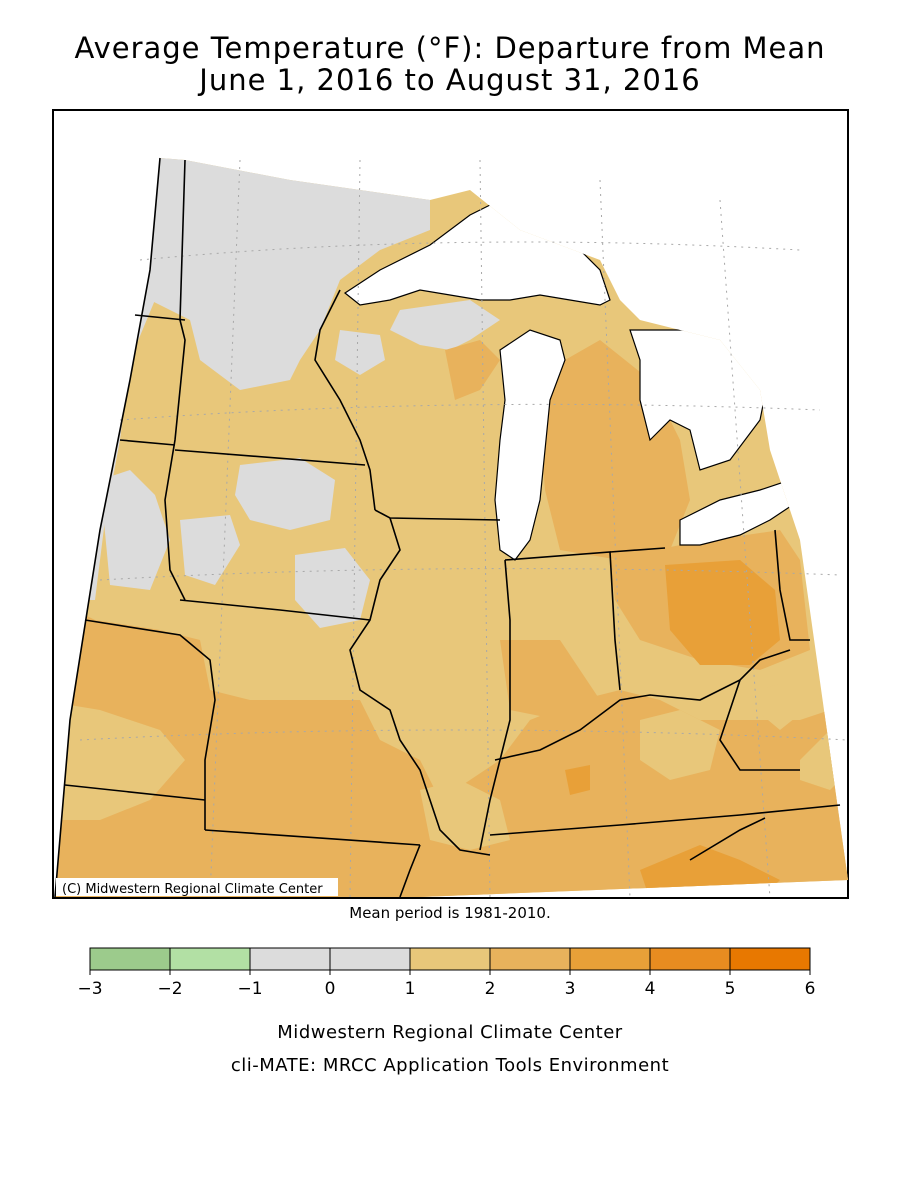 This screenshot has width=900, height=1200. I want to click on ohio-river, so click(642, 705).